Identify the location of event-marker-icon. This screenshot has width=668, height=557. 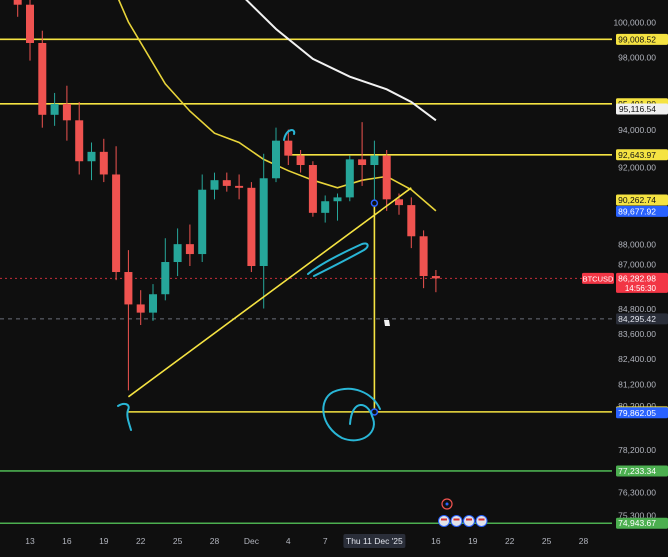
(447, 504).